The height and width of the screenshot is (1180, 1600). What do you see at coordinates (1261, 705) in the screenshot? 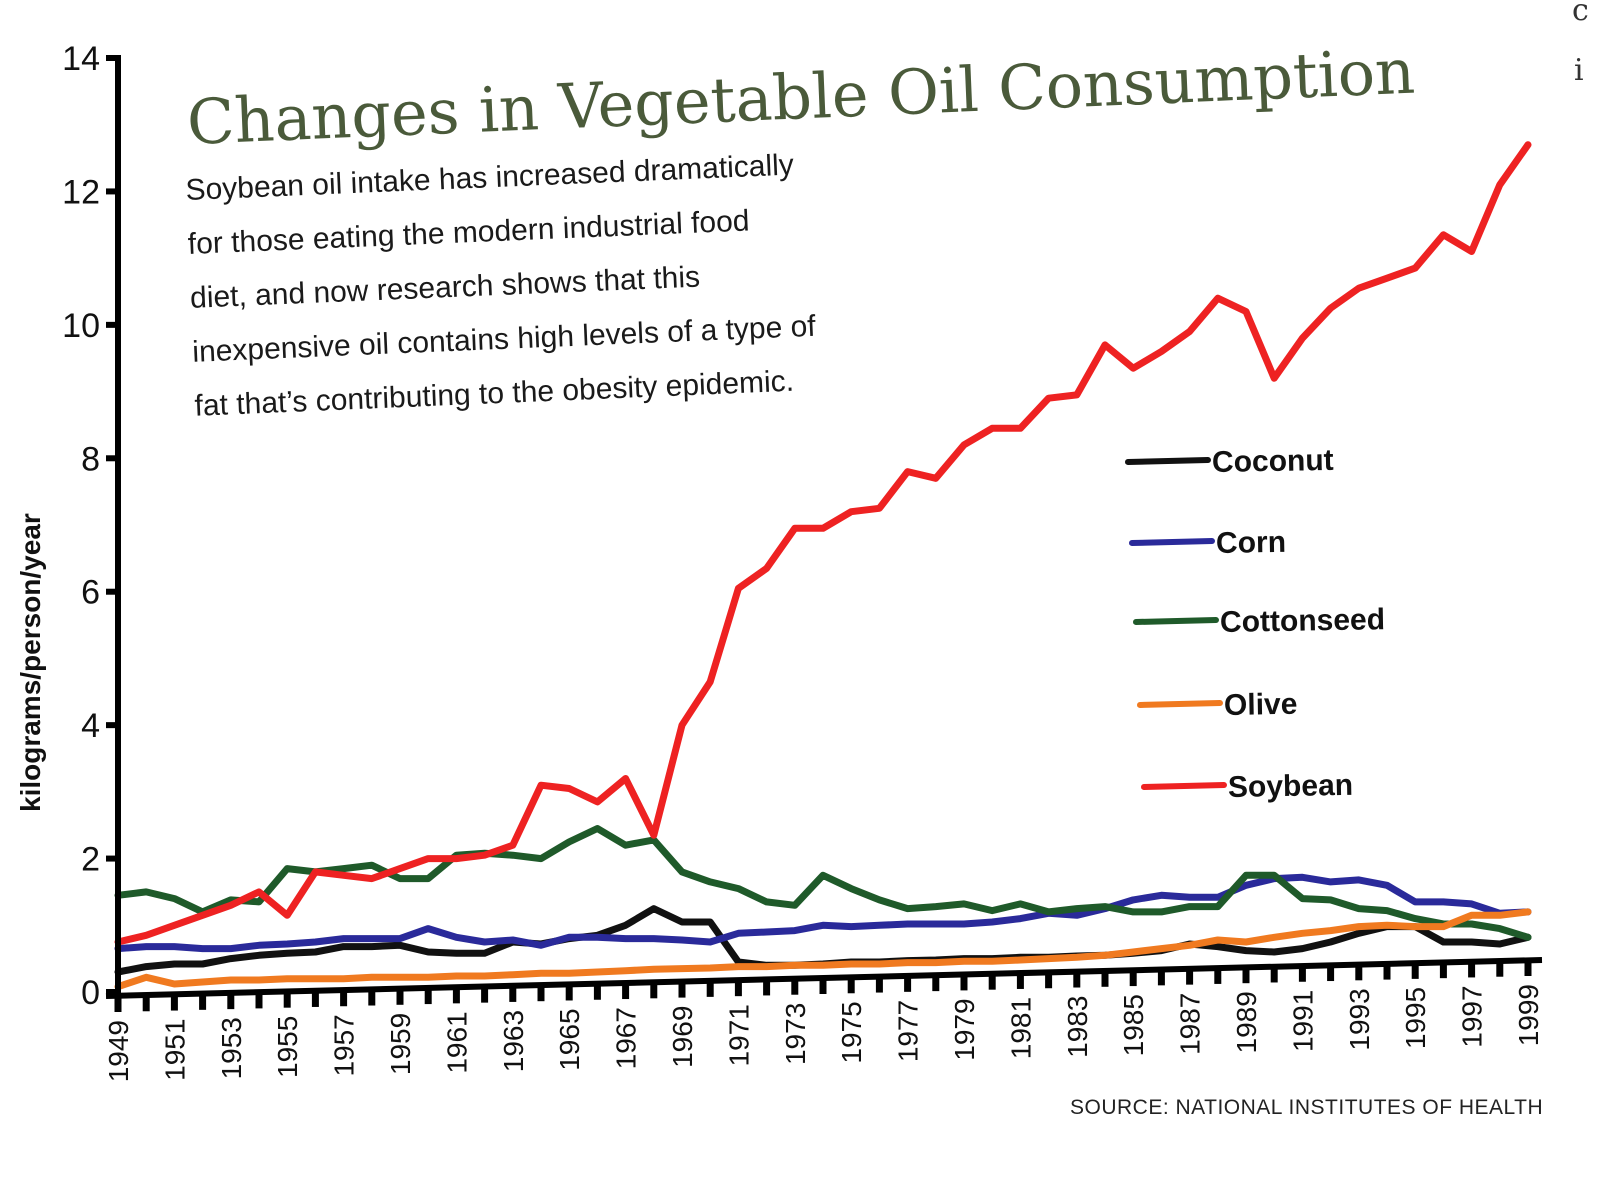
I see `legend-label: Olive` at bounding box center [1261, 705].